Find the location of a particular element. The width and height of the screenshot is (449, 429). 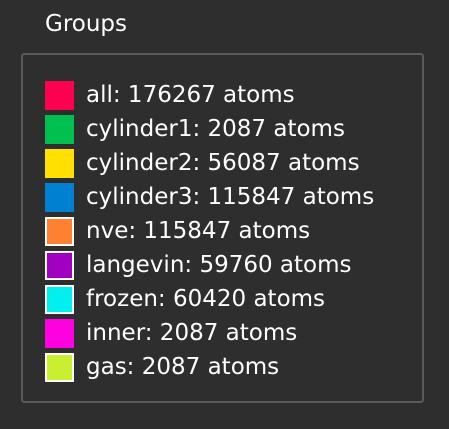

group-item-cylinder3: cylinder3: 115847 atoms is located at coordinates (209, 197).